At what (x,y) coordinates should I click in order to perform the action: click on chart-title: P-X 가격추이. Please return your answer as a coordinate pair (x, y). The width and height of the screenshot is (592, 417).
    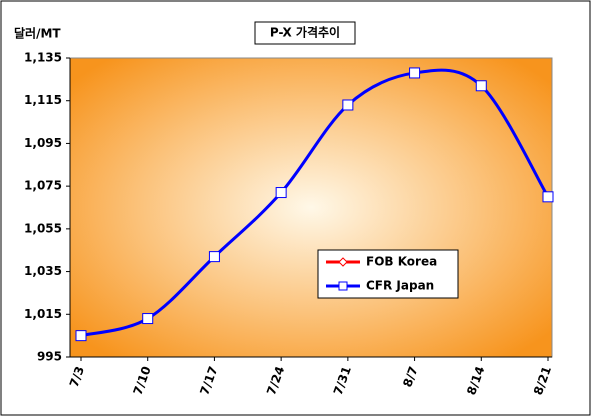
    Looking at the image, I should click on (305, 32).